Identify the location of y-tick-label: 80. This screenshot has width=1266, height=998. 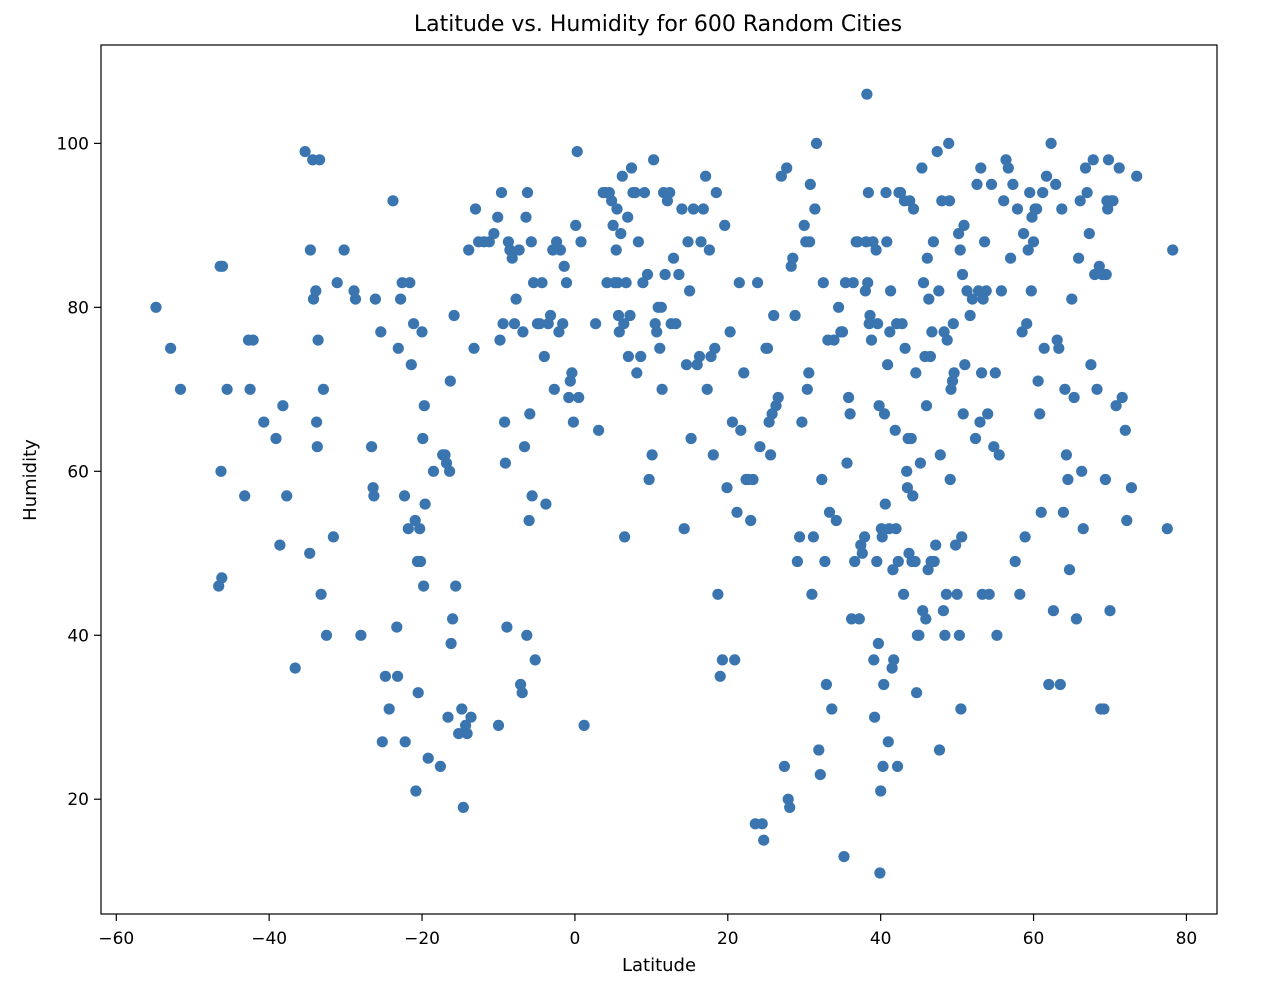
(78, 308).